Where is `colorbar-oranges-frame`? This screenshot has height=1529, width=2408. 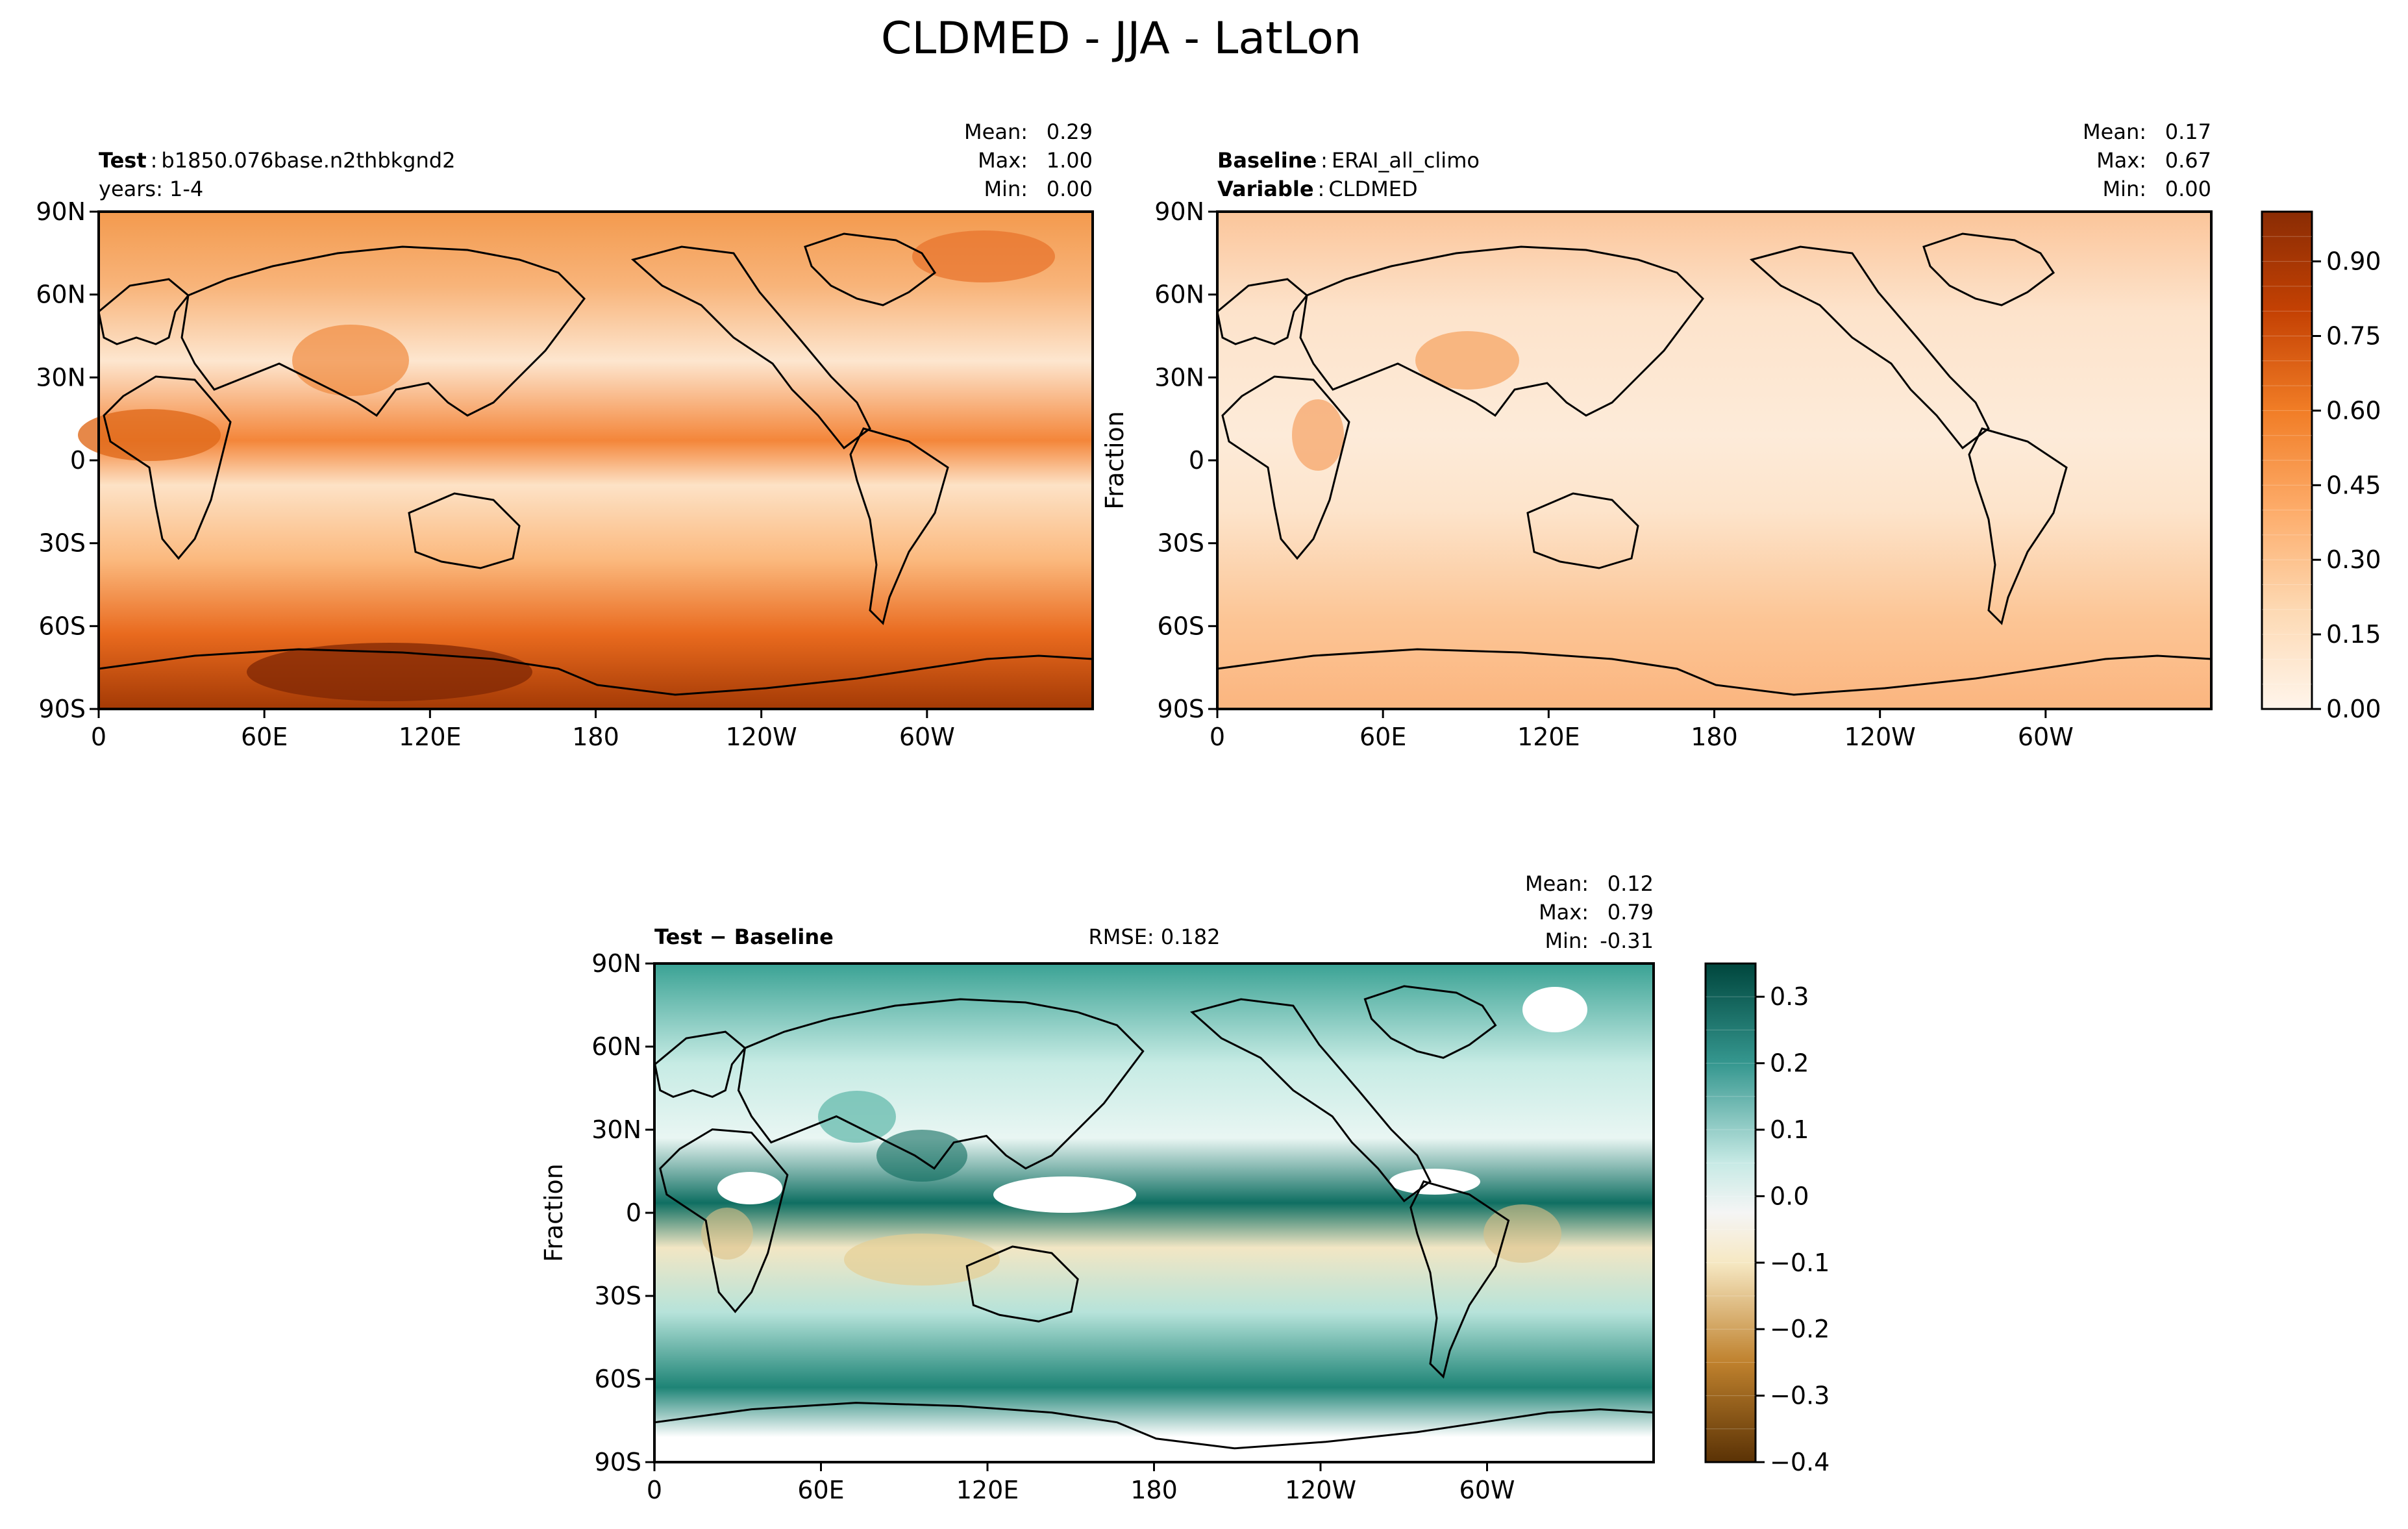 colorbar-oranges-frame is located at coordinates (2287, 460).